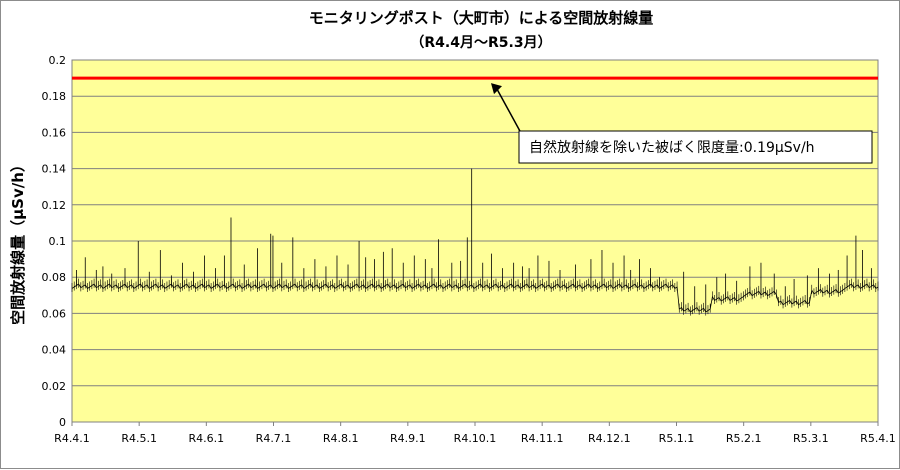 This screenshot has width=900, height=470. Describe the element at coordinates (54, 132) in the screenshot. I see `y-tick-label: 0.16` at that location.